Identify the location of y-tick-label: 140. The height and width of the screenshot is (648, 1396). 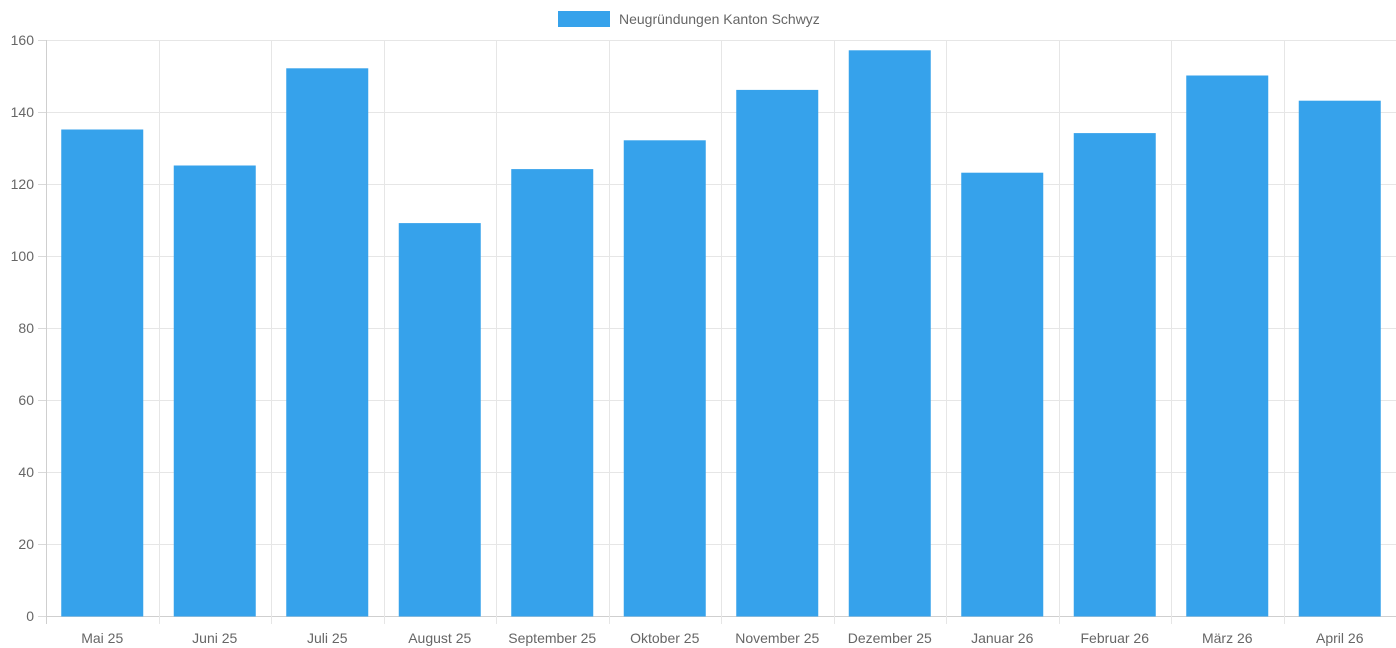
(23, 112).